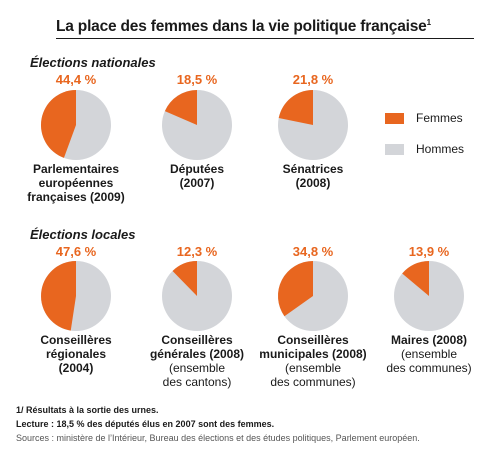 The image size is (493, 453). I want to click on caption-line: (2007), so click(197, 183).